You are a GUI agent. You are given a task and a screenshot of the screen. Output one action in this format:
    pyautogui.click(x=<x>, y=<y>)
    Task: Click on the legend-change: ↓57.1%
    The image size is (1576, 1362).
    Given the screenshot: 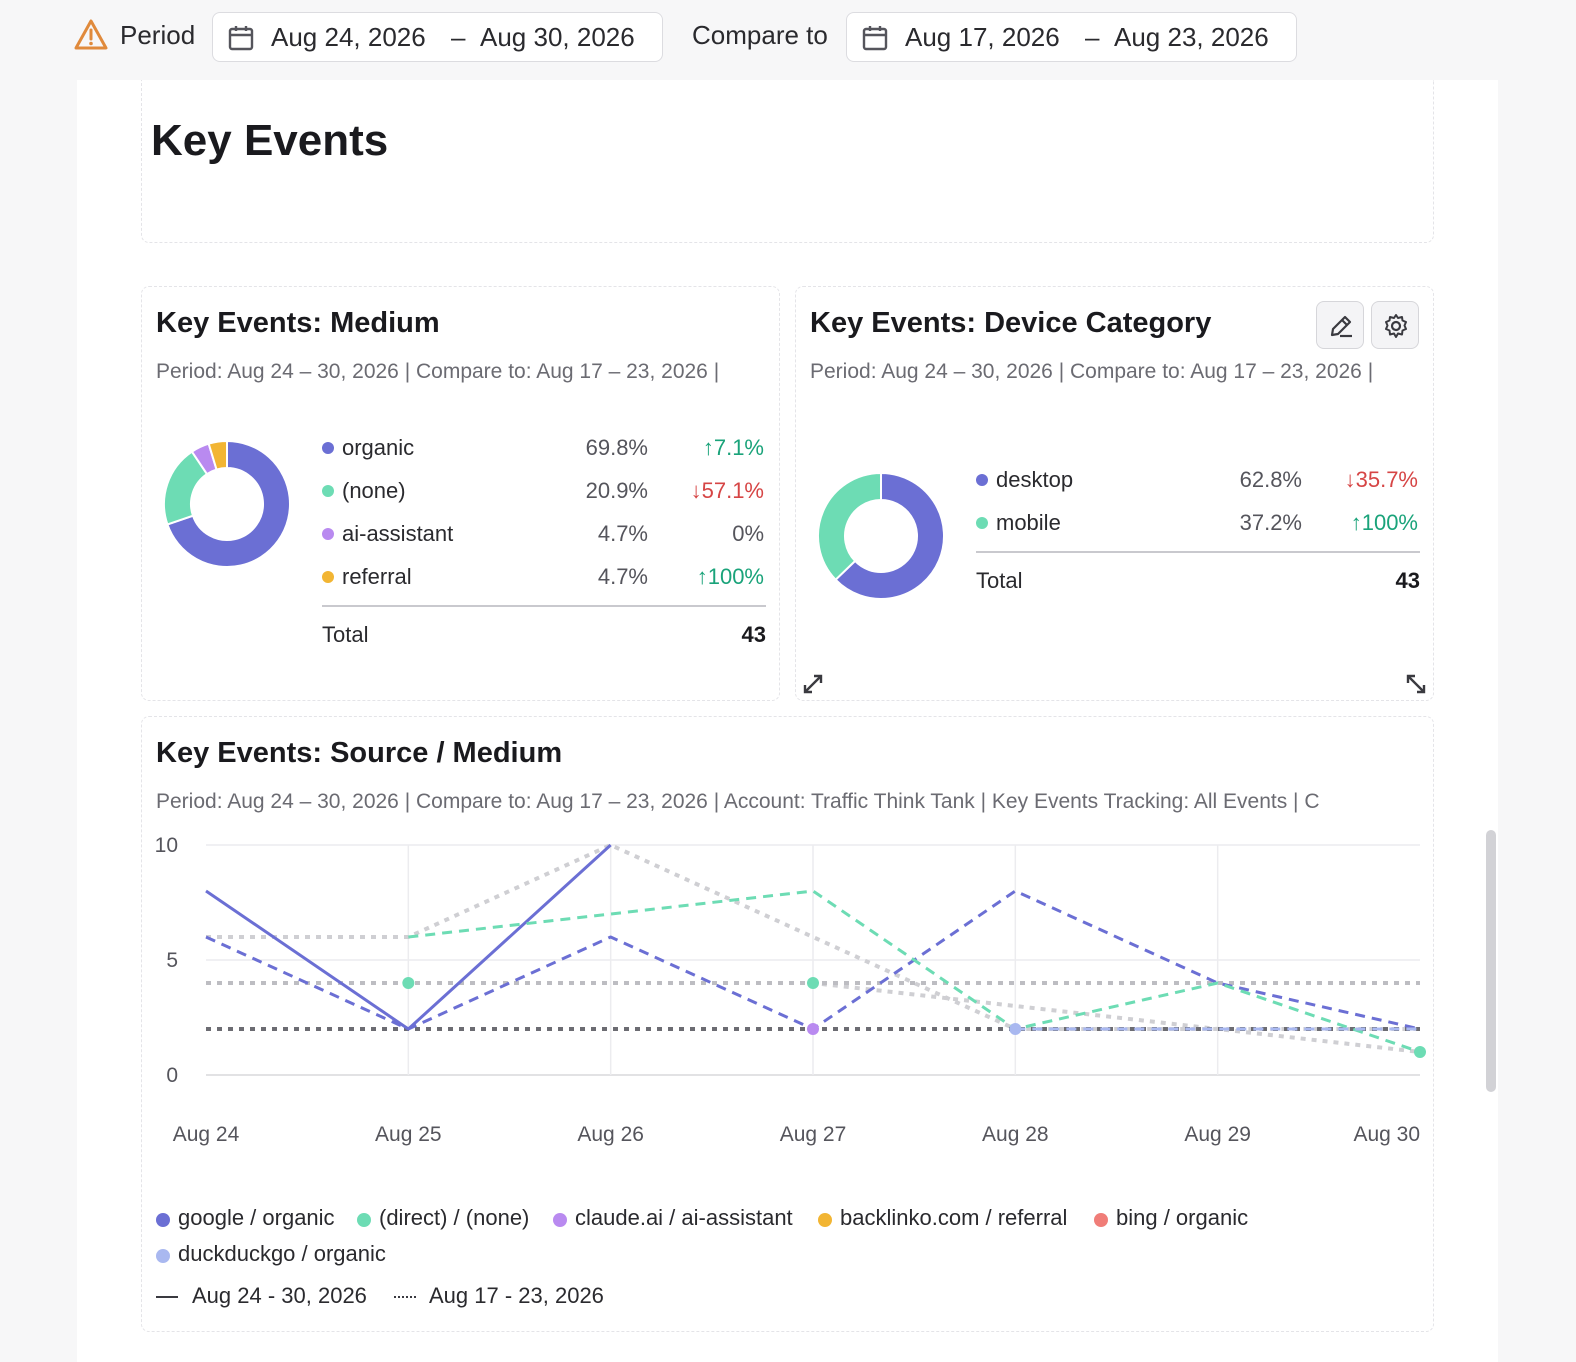 What is the action you would take?
    pyautogui.click(x=727, y=490)
    